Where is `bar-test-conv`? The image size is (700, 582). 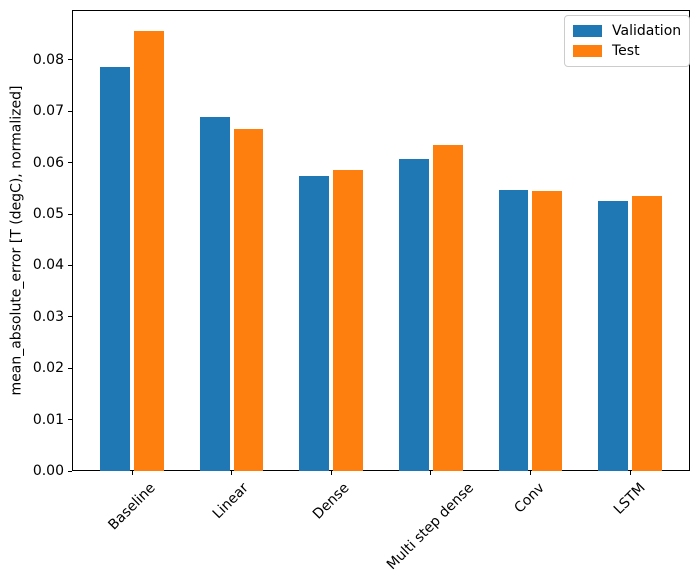 bar-test-conv is located at coordinates (547, 331).